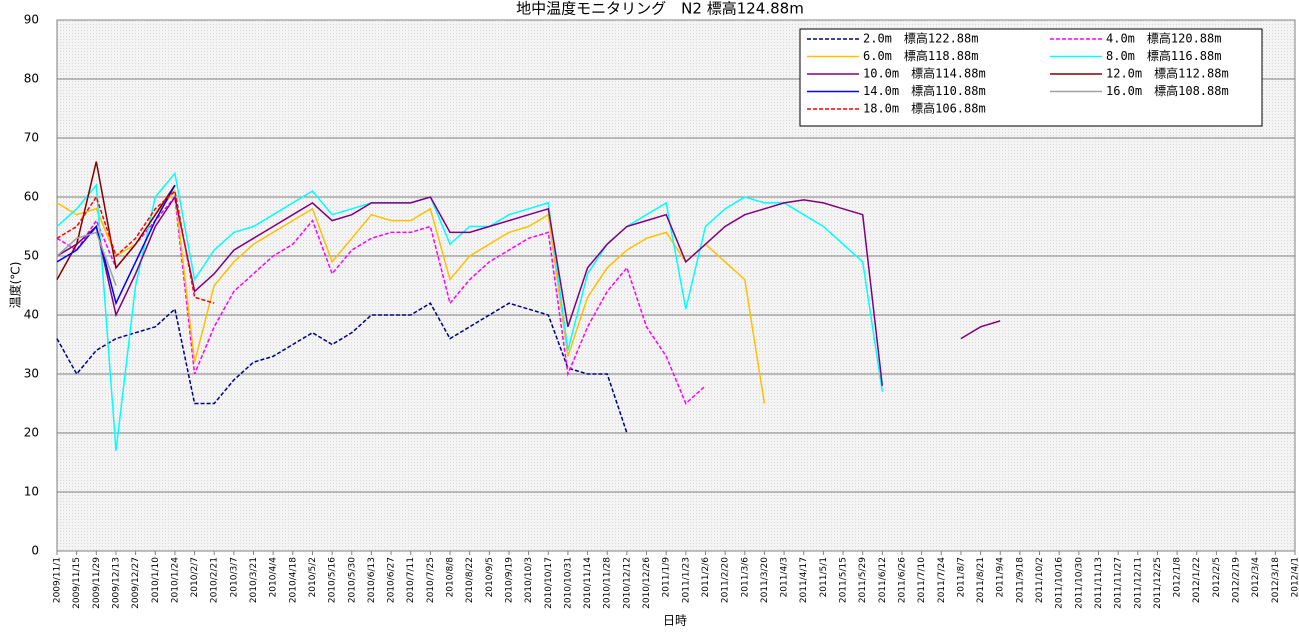  I want to click on x-tick-label: 2011/10/16, so click(1060, 583).